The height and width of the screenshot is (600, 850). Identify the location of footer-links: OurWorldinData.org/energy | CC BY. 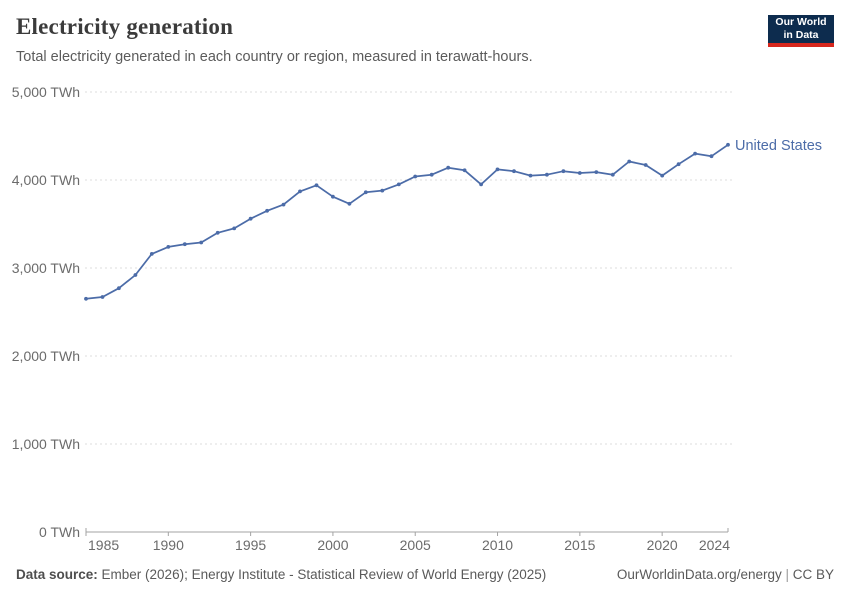
(725, 575).